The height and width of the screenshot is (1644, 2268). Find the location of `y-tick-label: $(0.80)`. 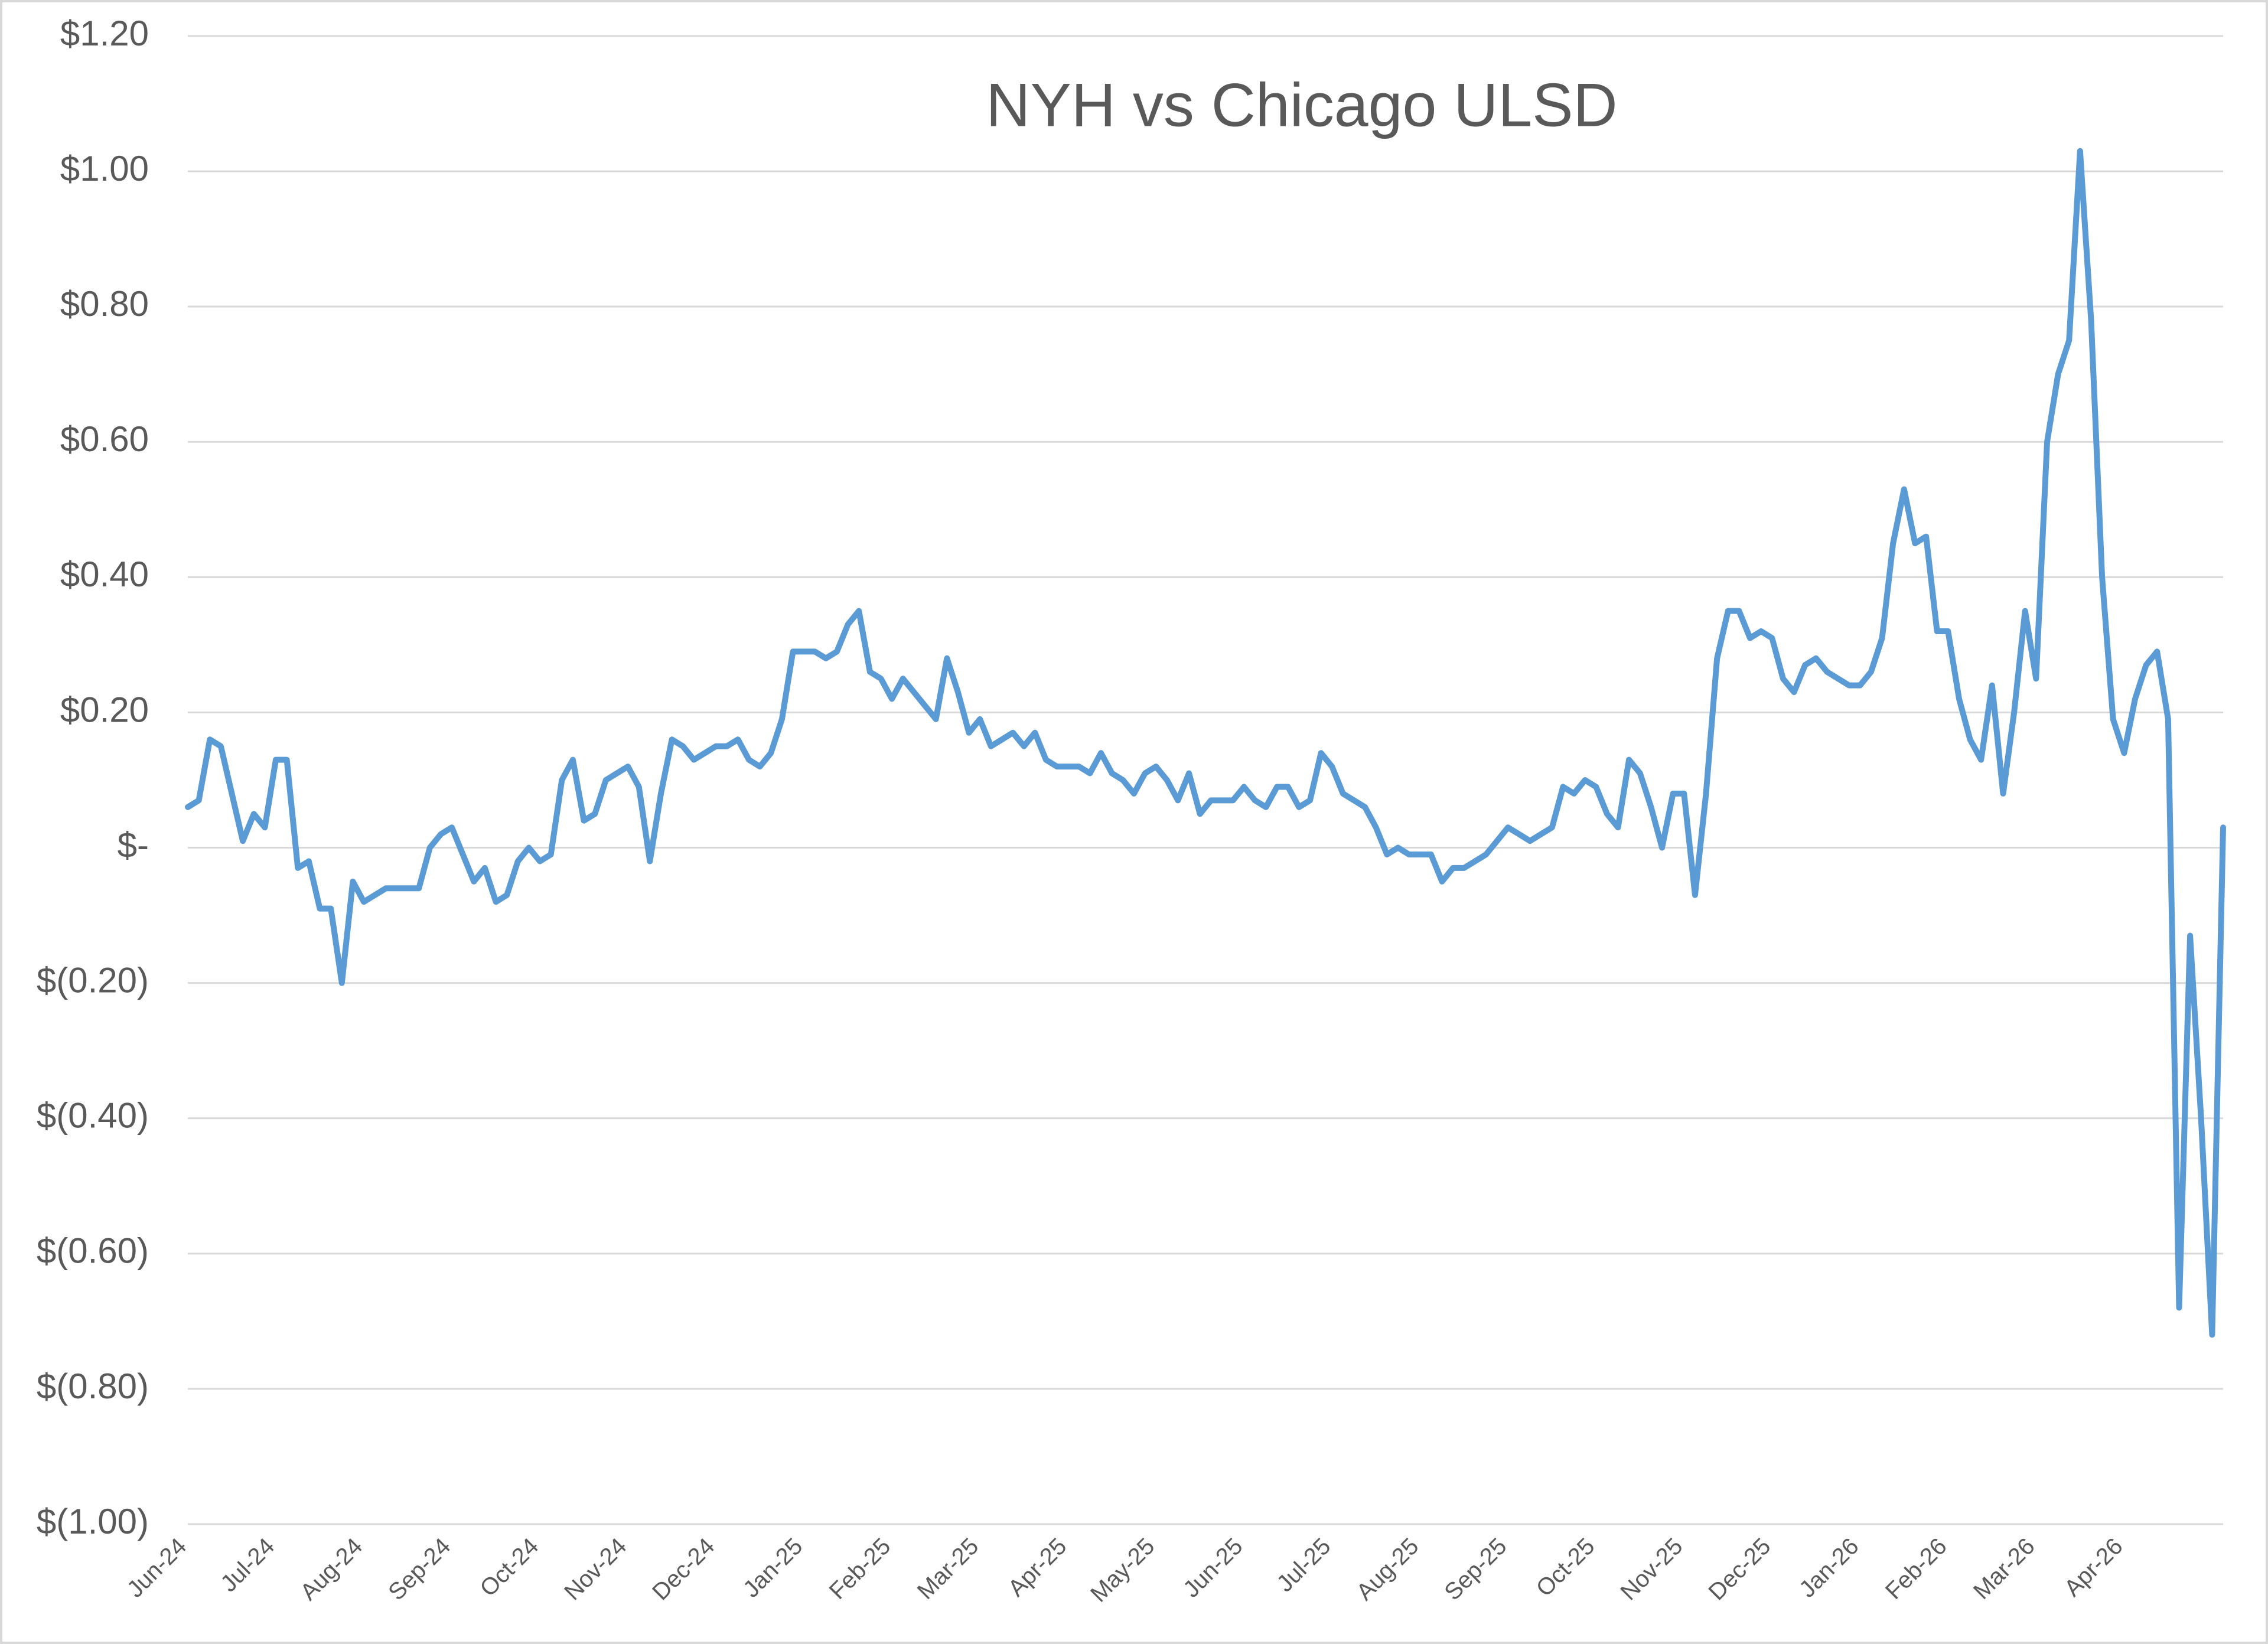

y-tick-label: $(0.80) is located at coordinates (93, 1386).